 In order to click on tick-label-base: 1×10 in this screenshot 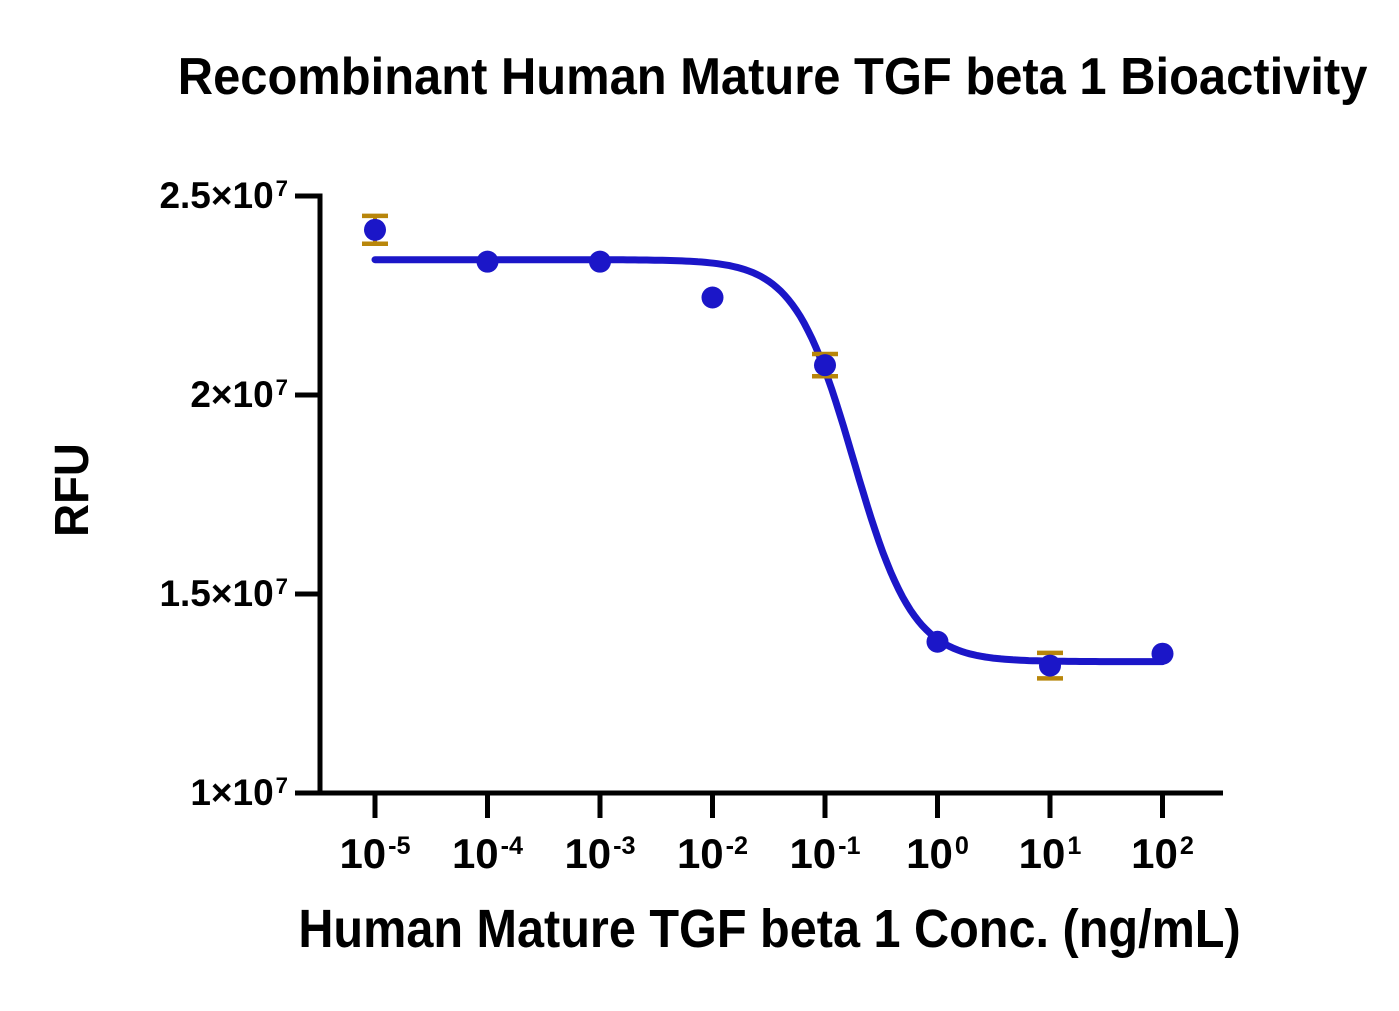, I will do `click(232, 792)`.